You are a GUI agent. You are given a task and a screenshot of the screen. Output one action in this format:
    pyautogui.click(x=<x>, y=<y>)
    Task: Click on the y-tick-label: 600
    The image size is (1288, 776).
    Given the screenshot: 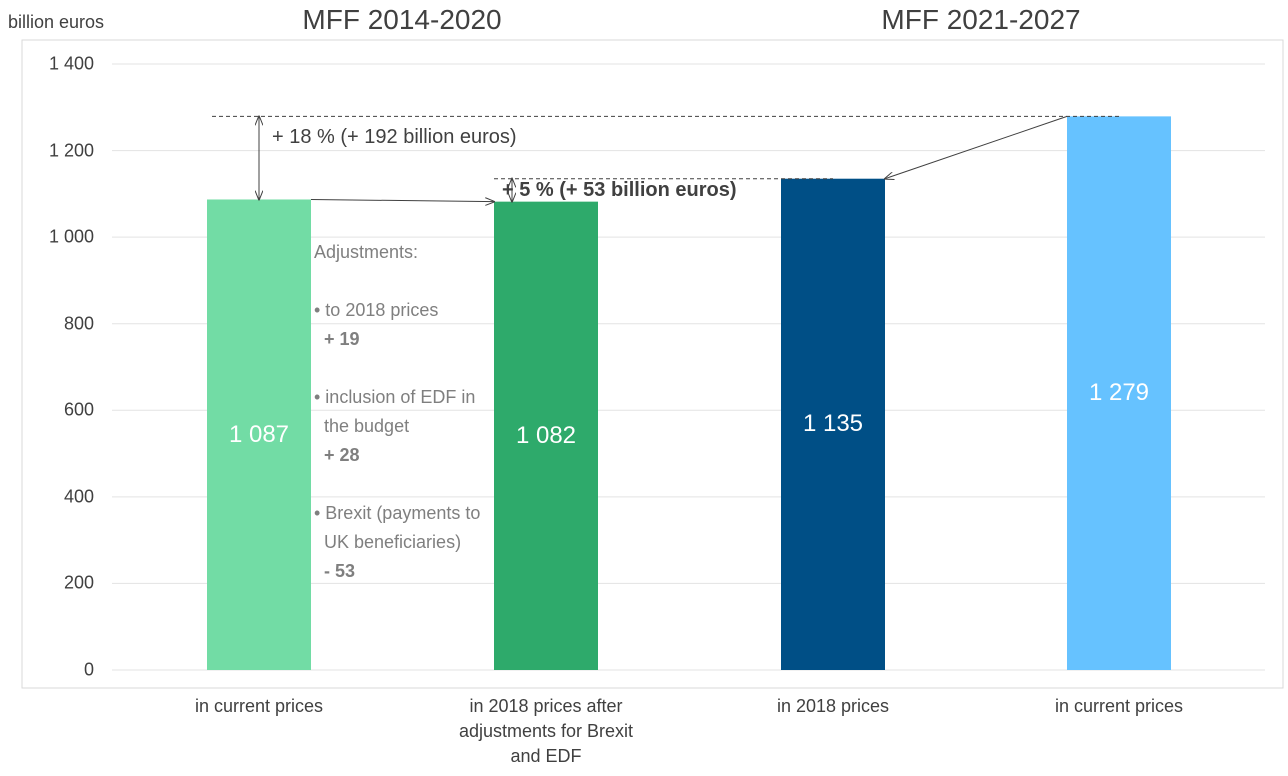 What is the action you would take?
    pyautogui.click(x=78, y=409)
    